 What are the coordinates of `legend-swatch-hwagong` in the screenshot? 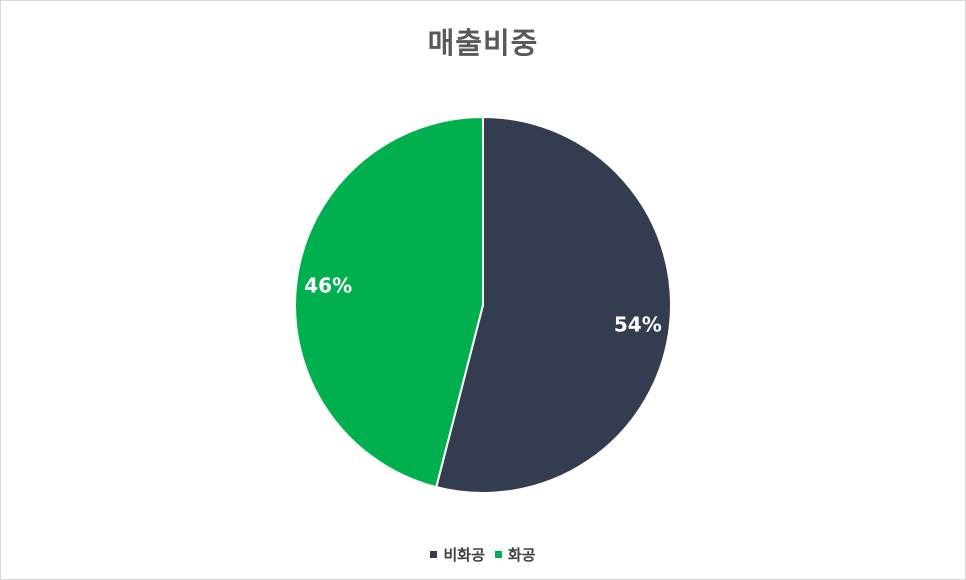 It's located at (498, 554).